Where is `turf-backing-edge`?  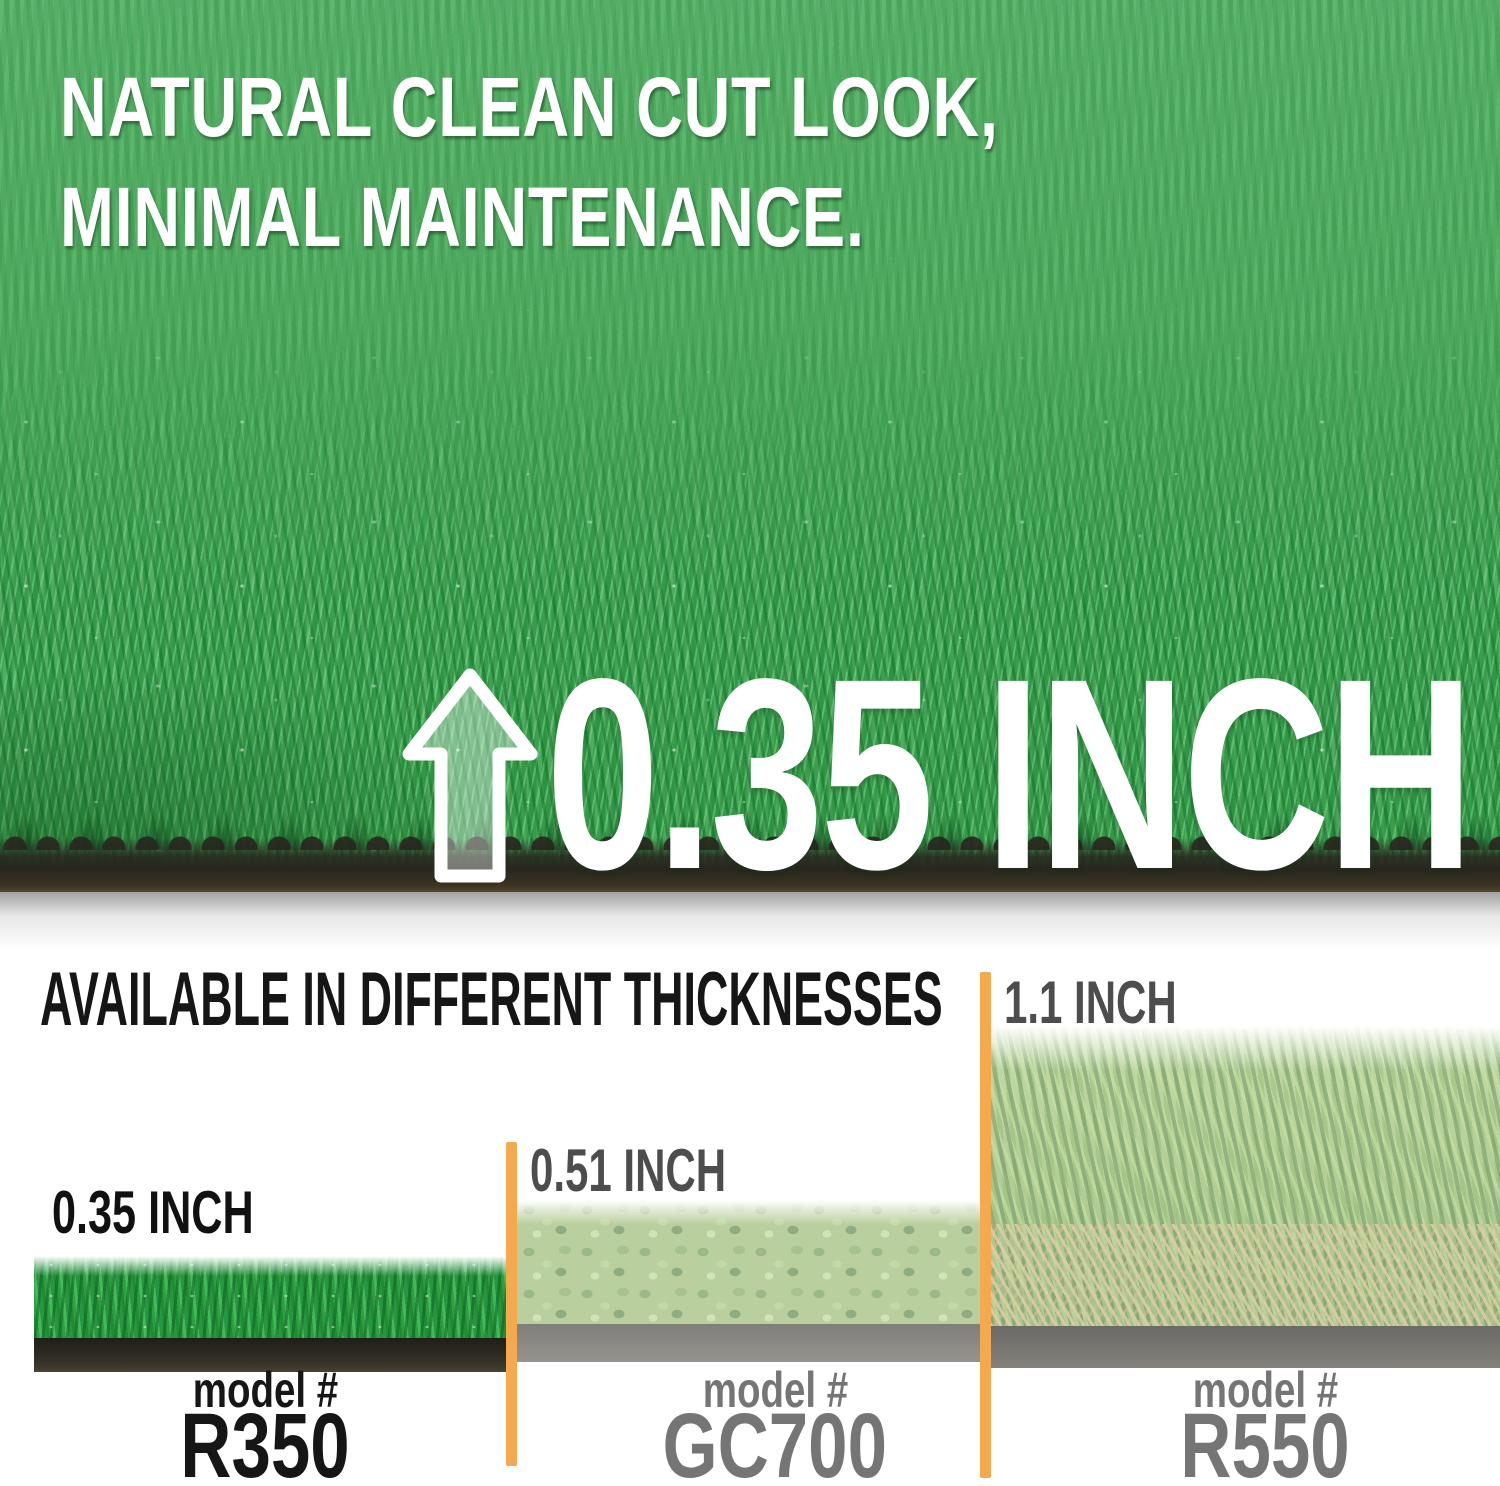
turf-backing-edge is located at coordinates (750, 859).